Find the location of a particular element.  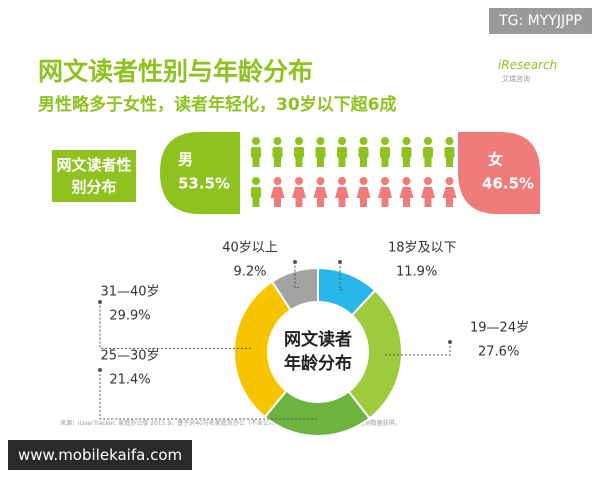

title: 网文读者性别与年龄分布 is located at coordinates (176, 71).